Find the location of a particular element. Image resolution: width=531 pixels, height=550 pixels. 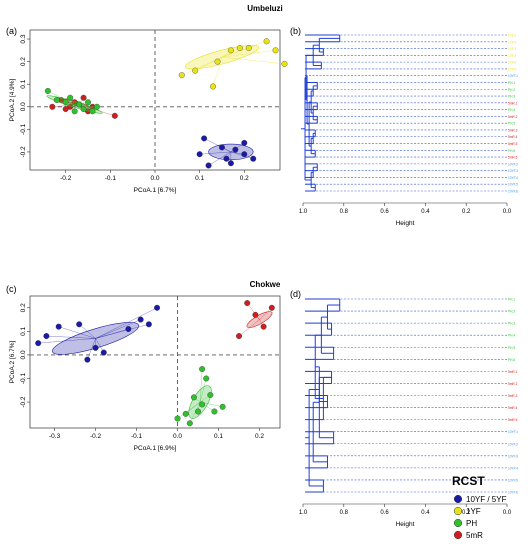

leaf-label: 10YF.6 is located at coordinates (513, 493).